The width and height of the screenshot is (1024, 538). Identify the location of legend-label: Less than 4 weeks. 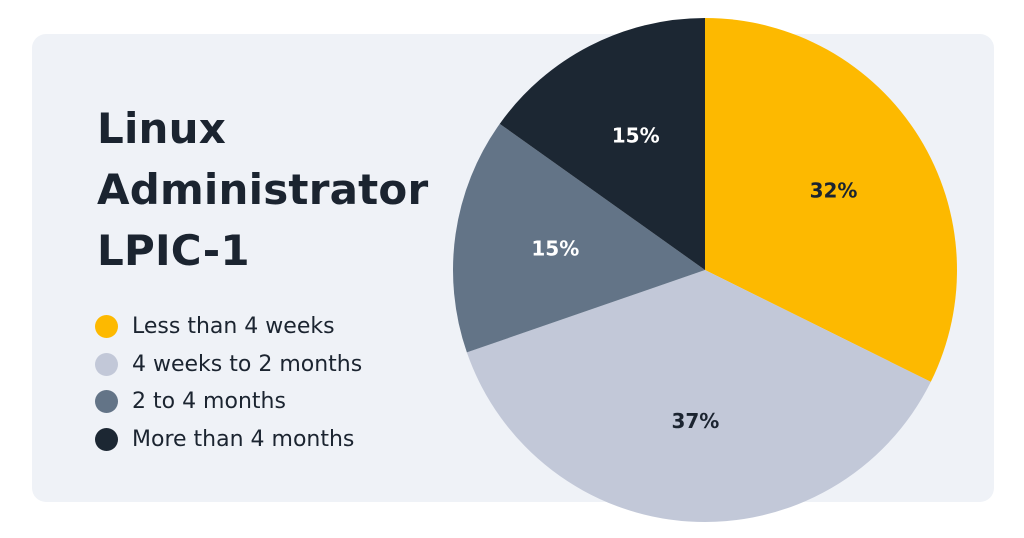
(233, 327).